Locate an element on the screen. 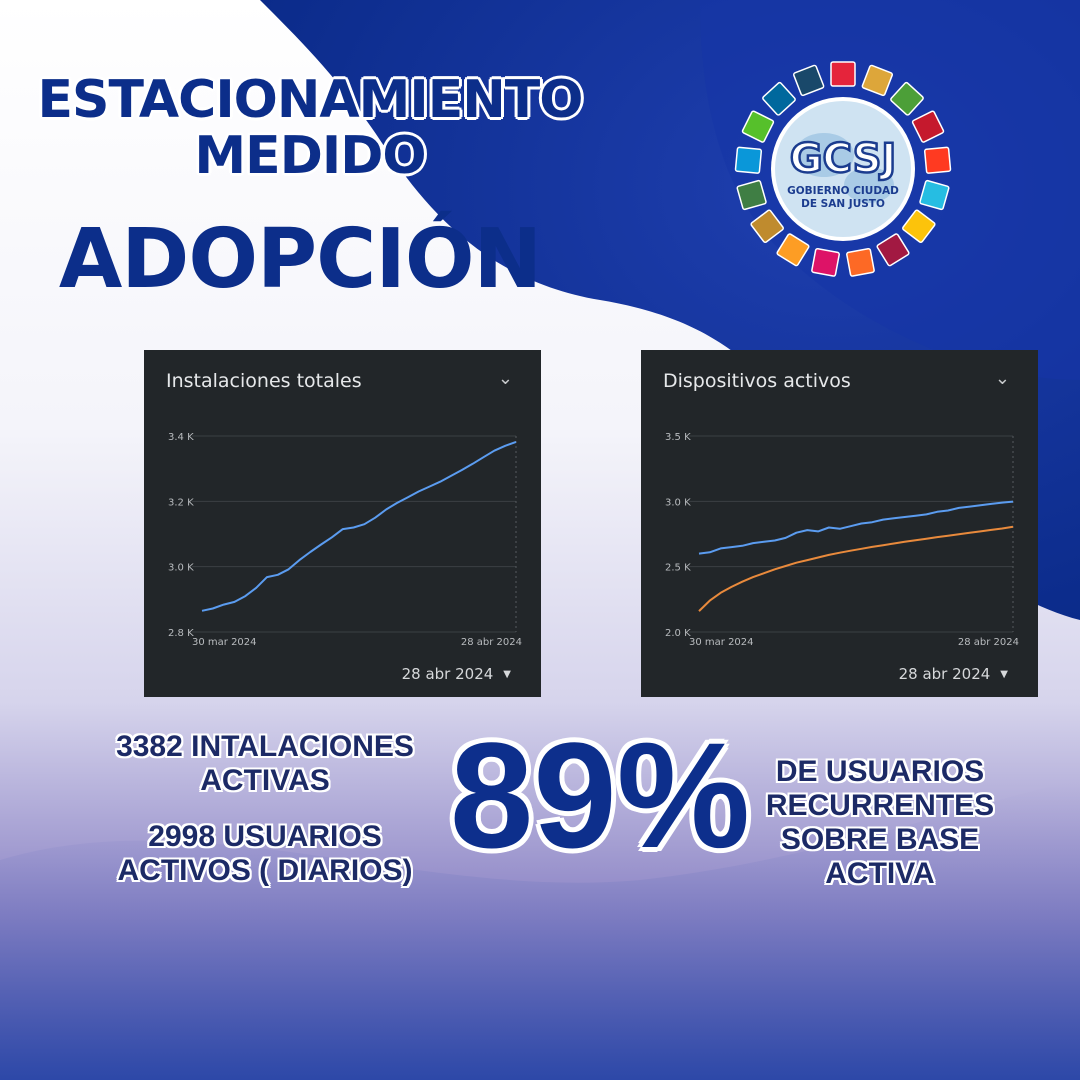  title-line-2: MEDIDO is located at coordinates (310, 156).